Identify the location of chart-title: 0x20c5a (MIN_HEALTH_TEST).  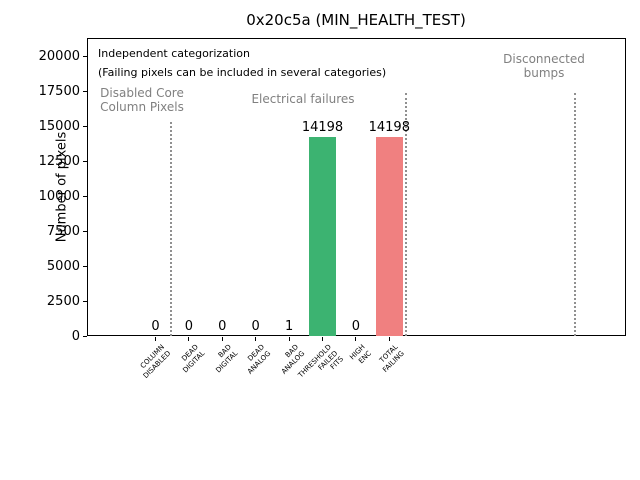
(356, 20).